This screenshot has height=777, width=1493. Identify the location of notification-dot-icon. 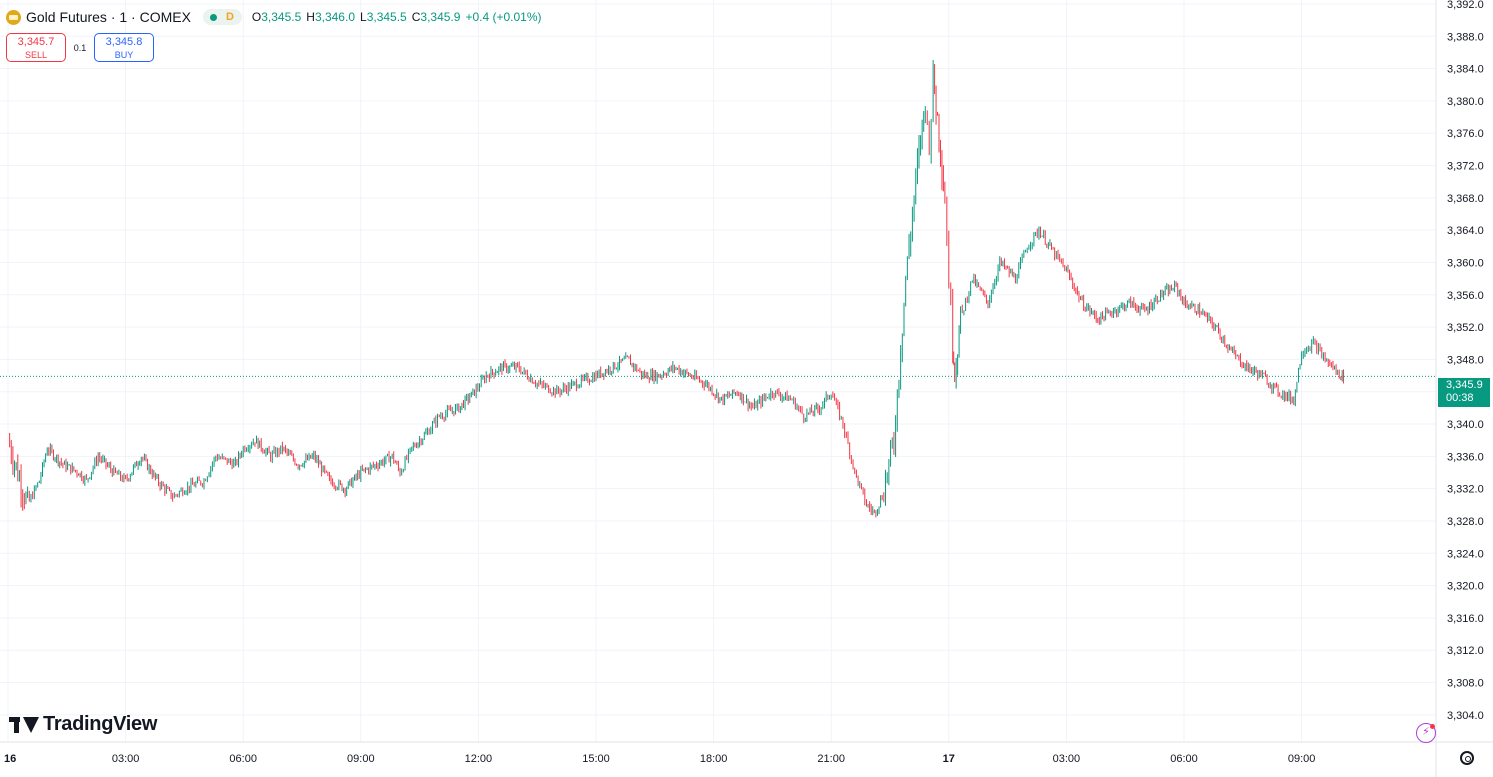
(1432, 726).